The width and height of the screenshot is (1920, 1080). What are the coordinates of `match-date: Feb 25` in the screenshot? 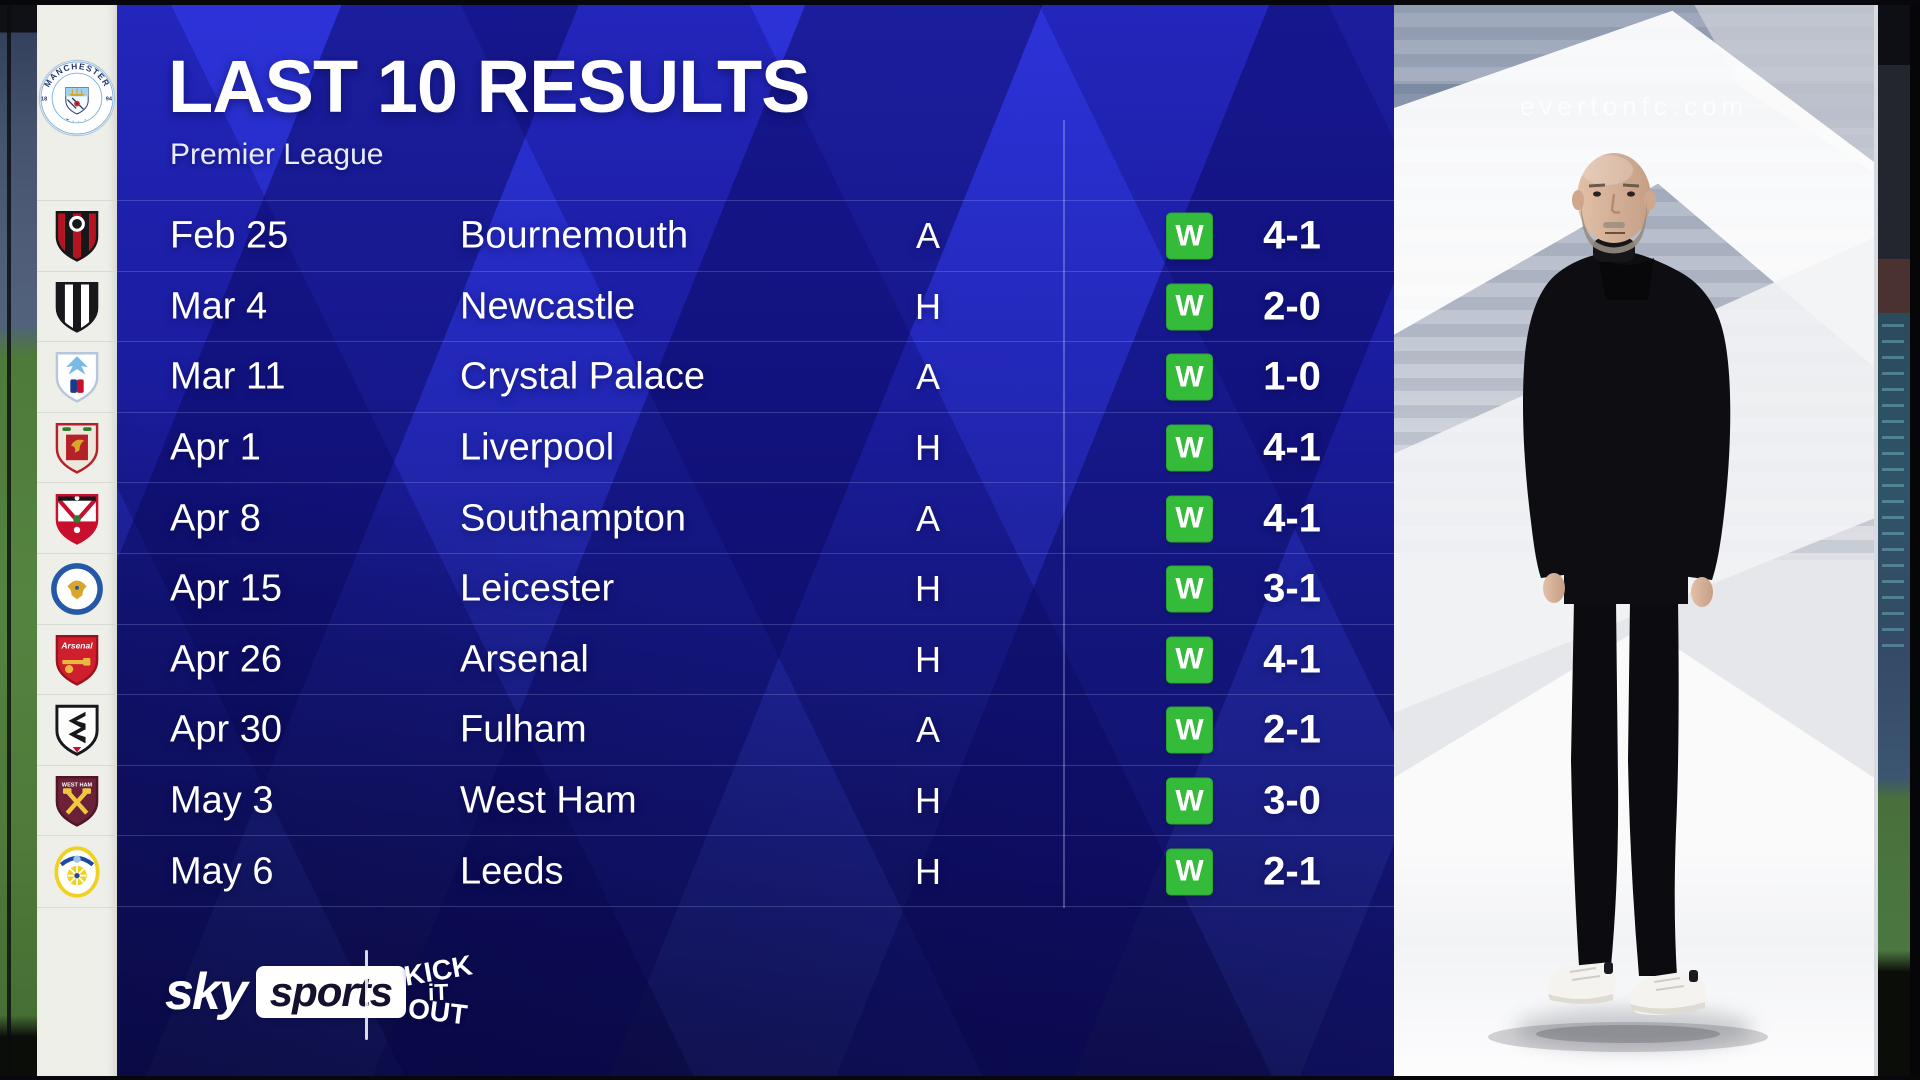 It's located at (229, 235).